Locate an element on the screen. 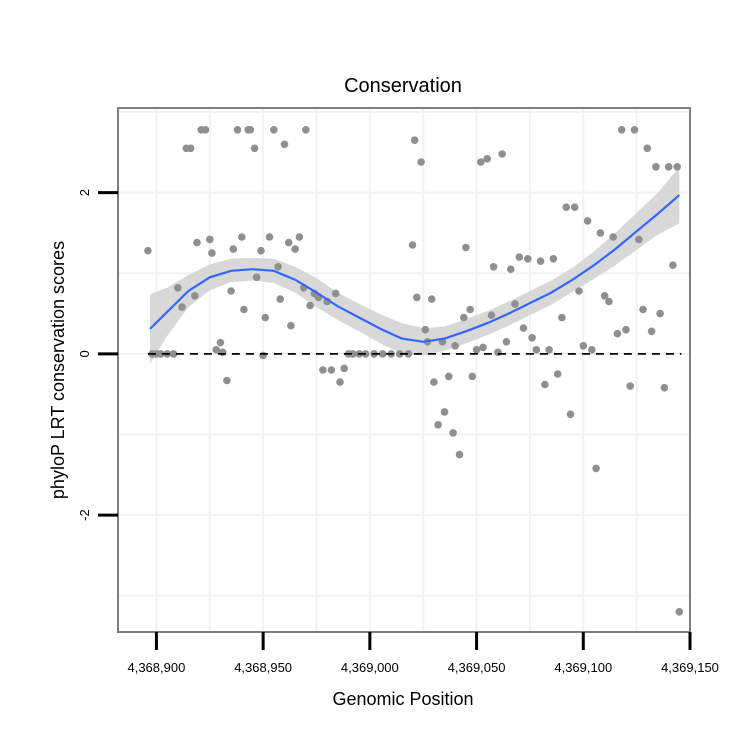  x-tick-label: 4,369,050 is located at coordinates (477, 667).